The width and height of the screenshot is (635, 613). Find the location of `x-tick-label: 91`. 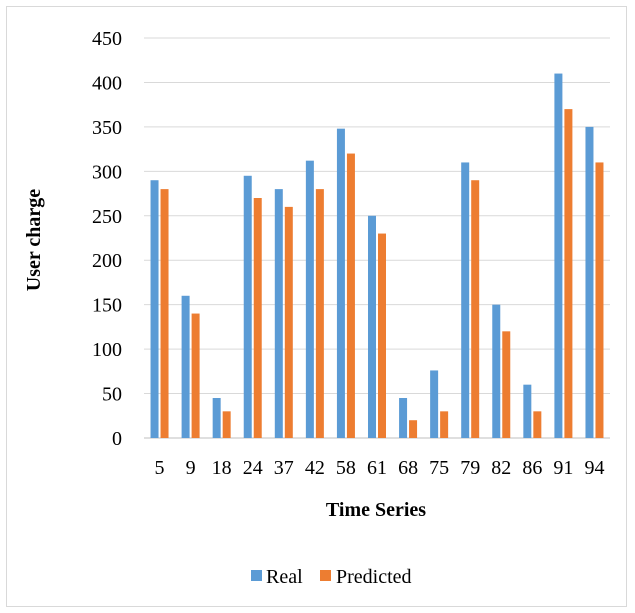

x-tick-label: 91 is located at coordinates (563, 468).